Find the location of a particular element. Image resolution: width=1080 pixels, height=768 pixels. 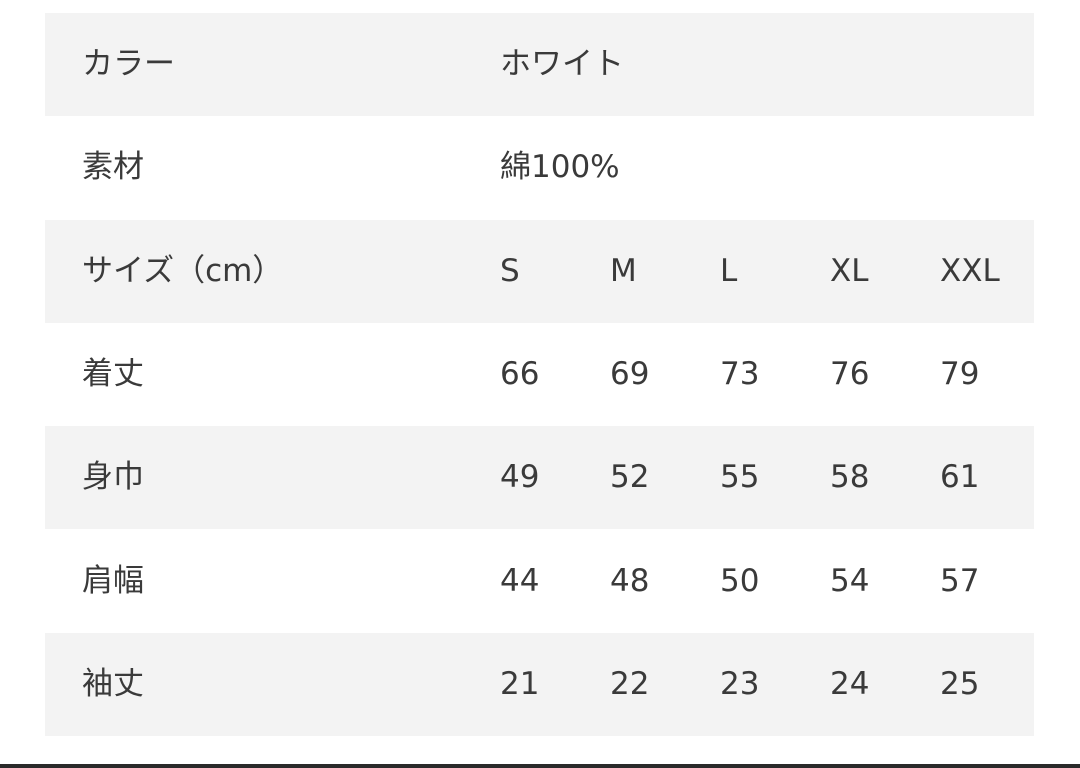

cell-value: M is located at coordinates (623, 270).